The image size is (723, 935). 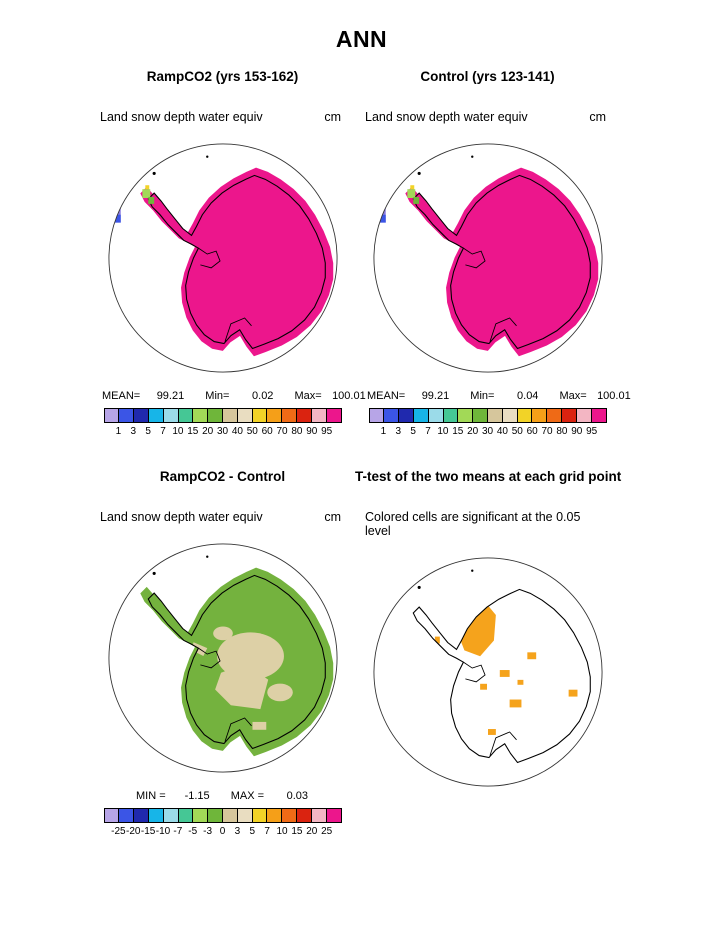 I want to click on colorbar-tick: 90, so click(x=312, y=431).